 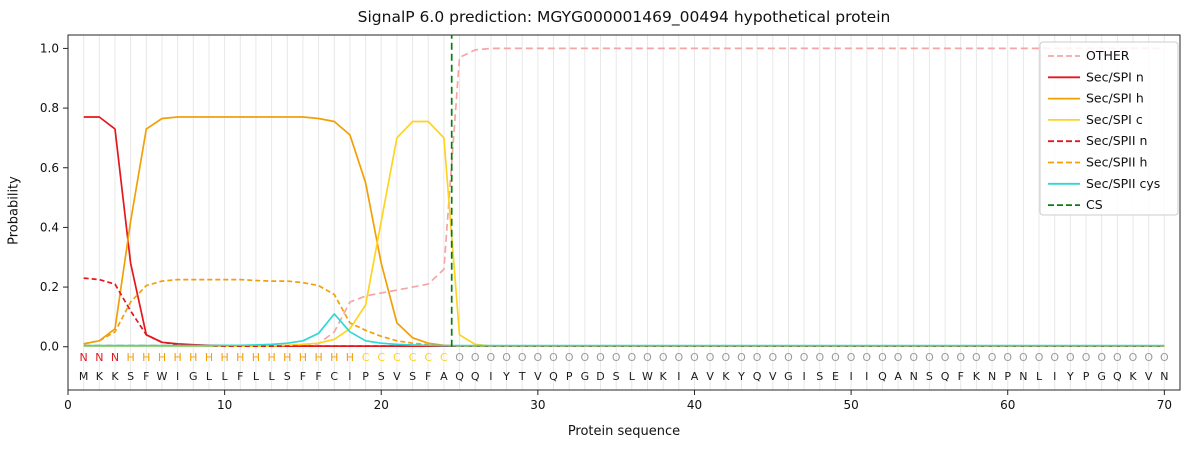 I want to click on y-axis-ticks: 0.0 0.2 0.4 0.6 0.8 1.0, so click(x=54, y=197).